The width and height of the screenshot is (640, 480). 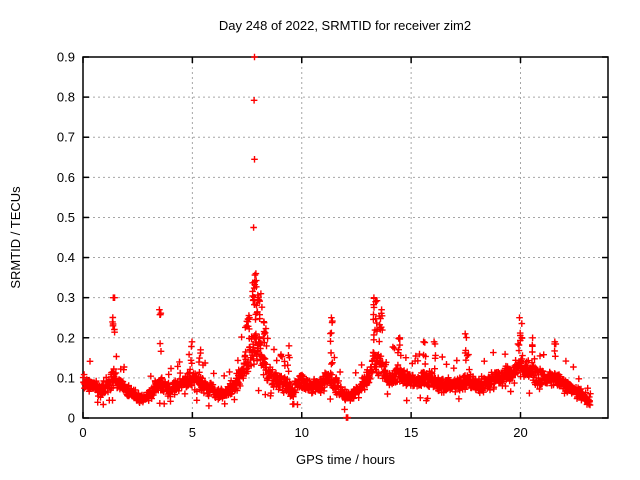 What do you see at coordinates (82, 432) in the screenshot?
I see `x-tick-label: 0` at bounding box center [82, 432].